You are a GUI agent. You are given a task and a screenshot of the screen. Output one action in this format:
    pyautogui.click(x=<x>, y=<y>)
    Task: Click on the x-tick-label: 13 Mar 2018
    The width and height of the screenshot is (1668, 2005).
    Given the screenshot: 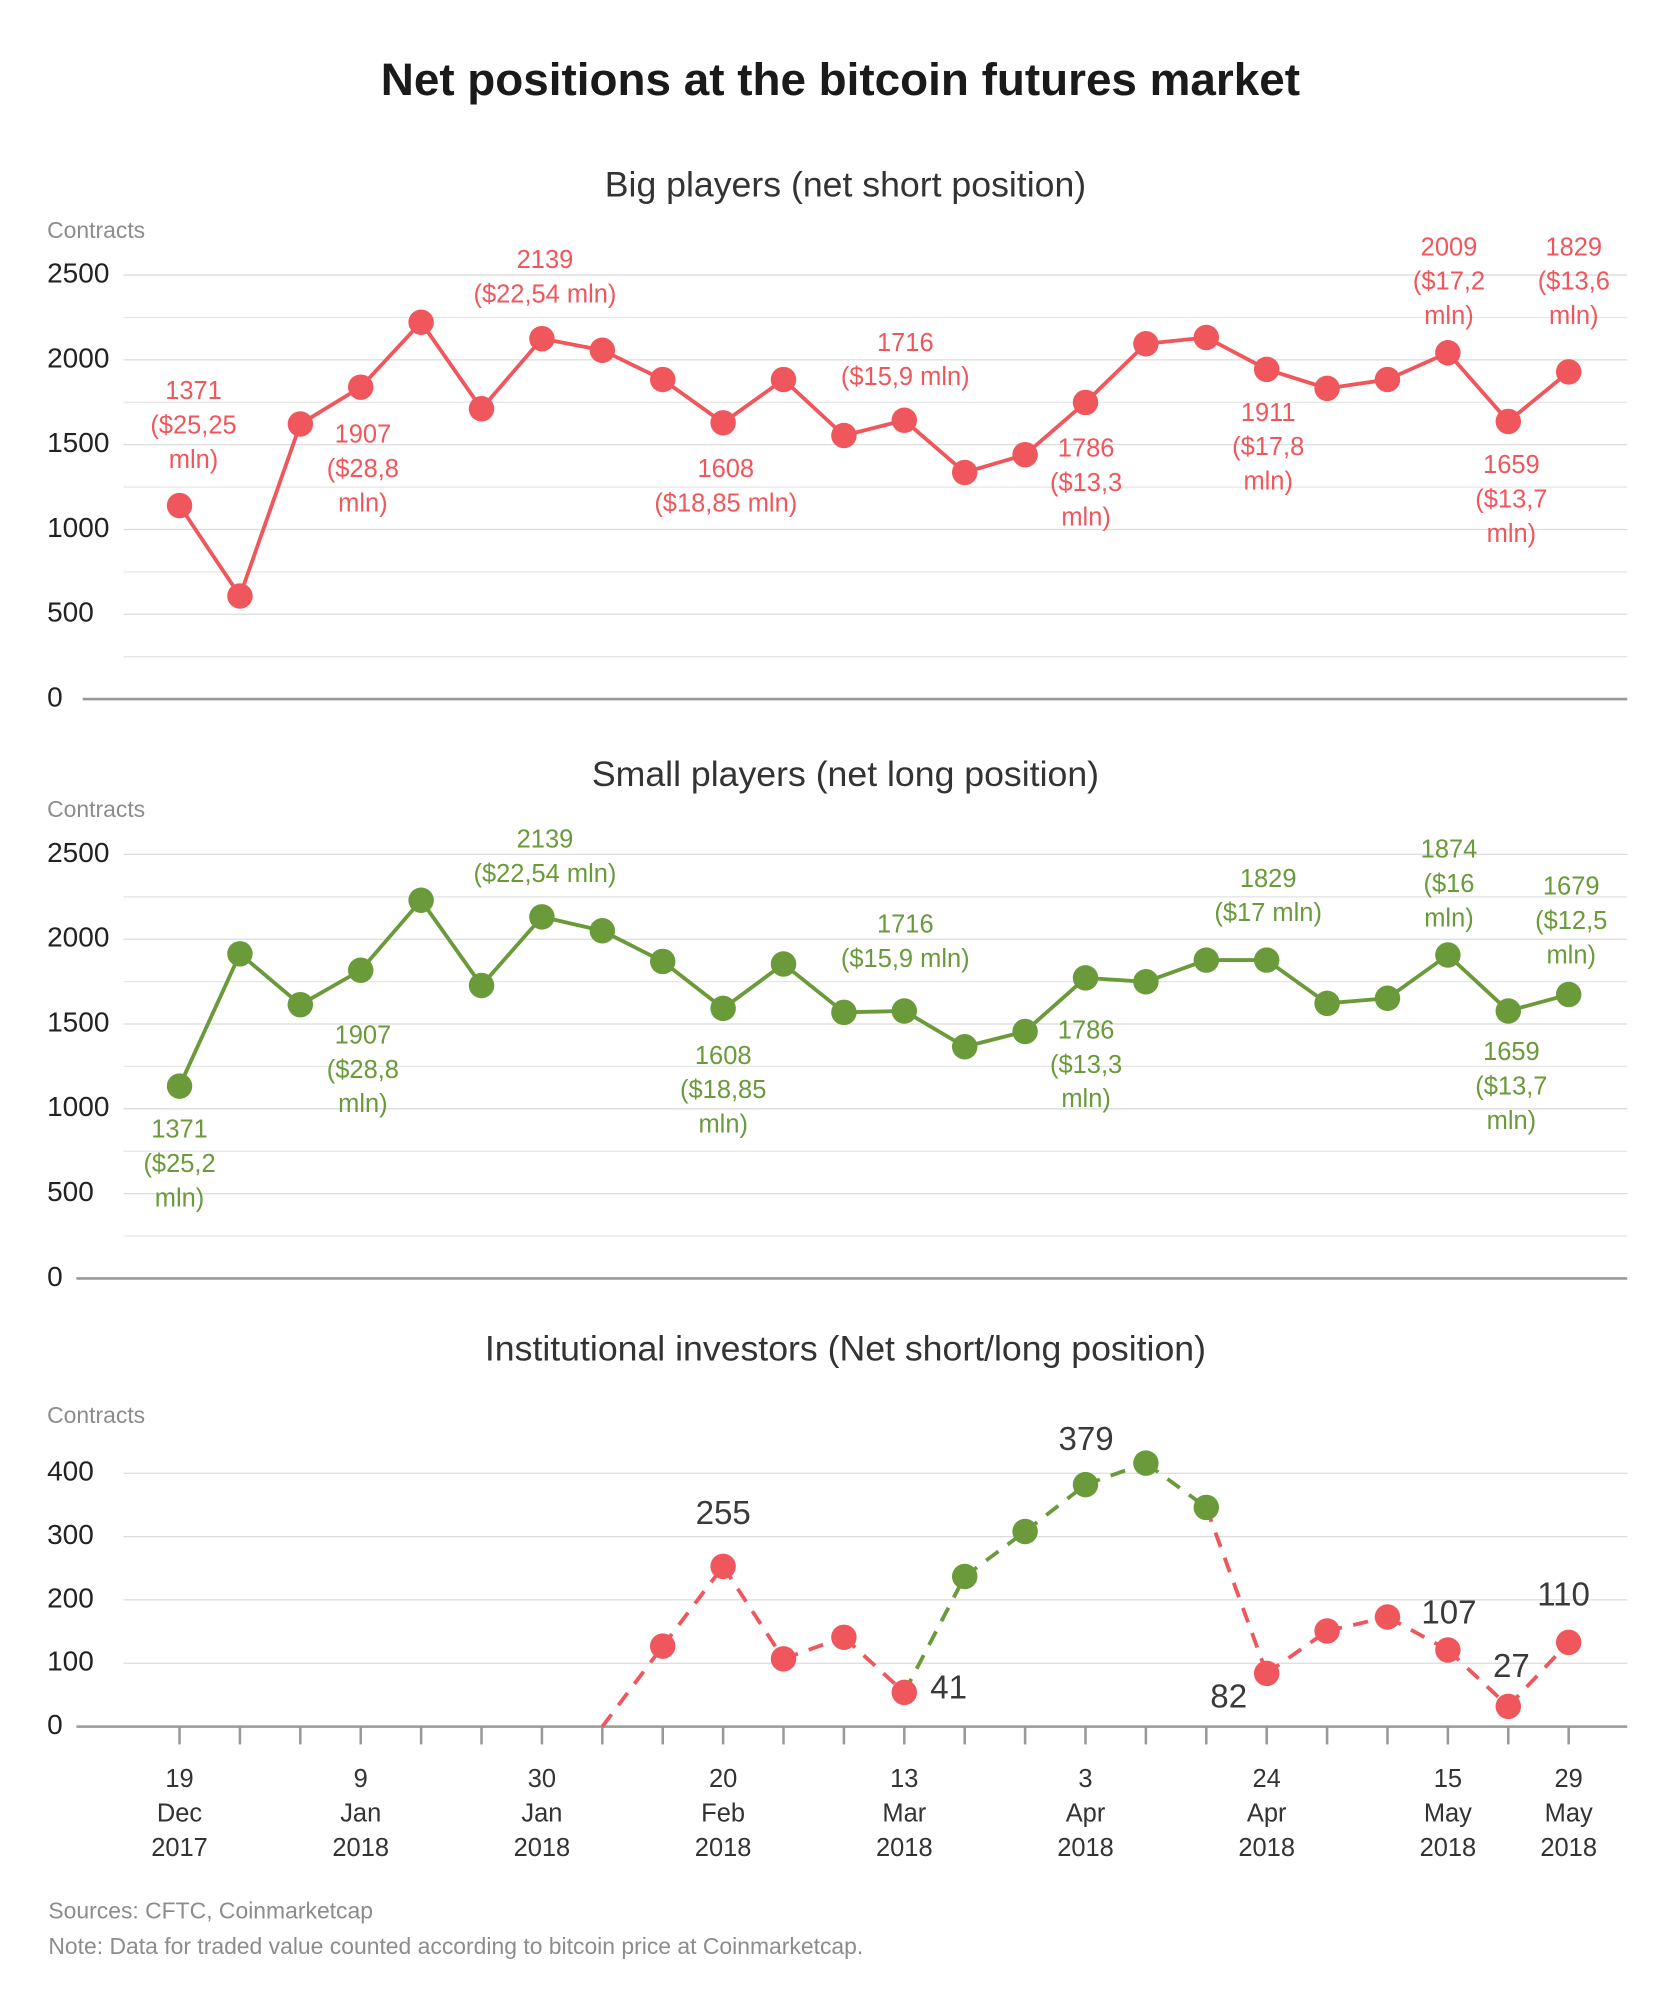 What is the action you would take?
    pyautogui.click(x=904, y=1813)
    